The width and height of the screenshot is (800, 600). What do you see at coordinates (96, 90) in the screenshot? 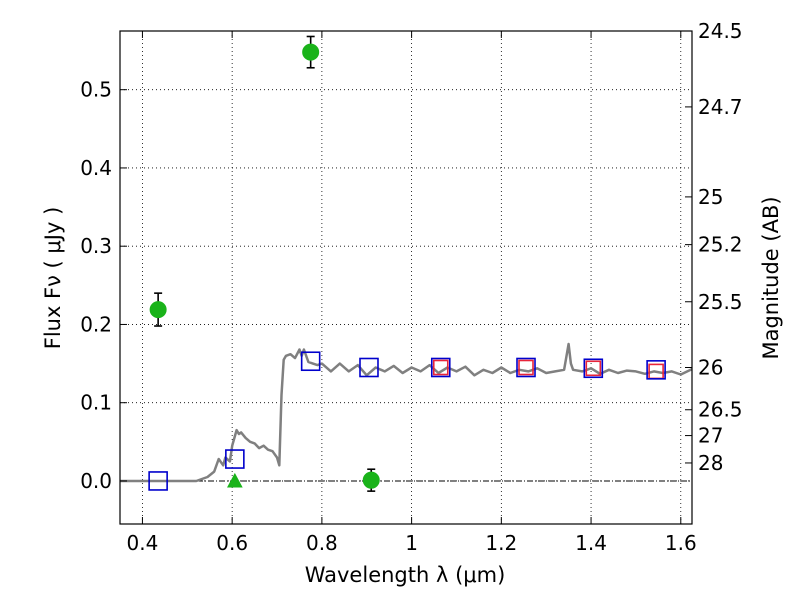
I see `y-tick-label: 0.5` at bounding box center [96, 90].